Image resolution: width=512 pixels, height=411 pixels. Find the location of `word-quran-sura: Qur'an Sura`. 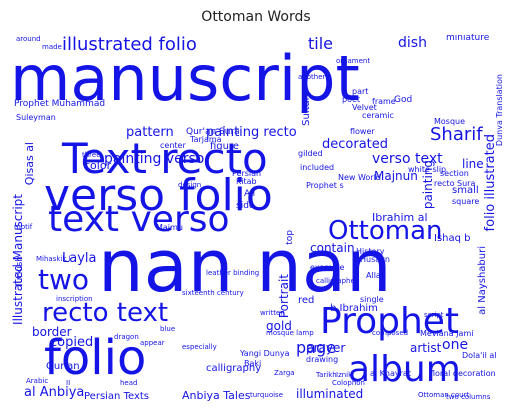

word-quran-sura: Qur'an Sura is located at coordinates (213, 132).